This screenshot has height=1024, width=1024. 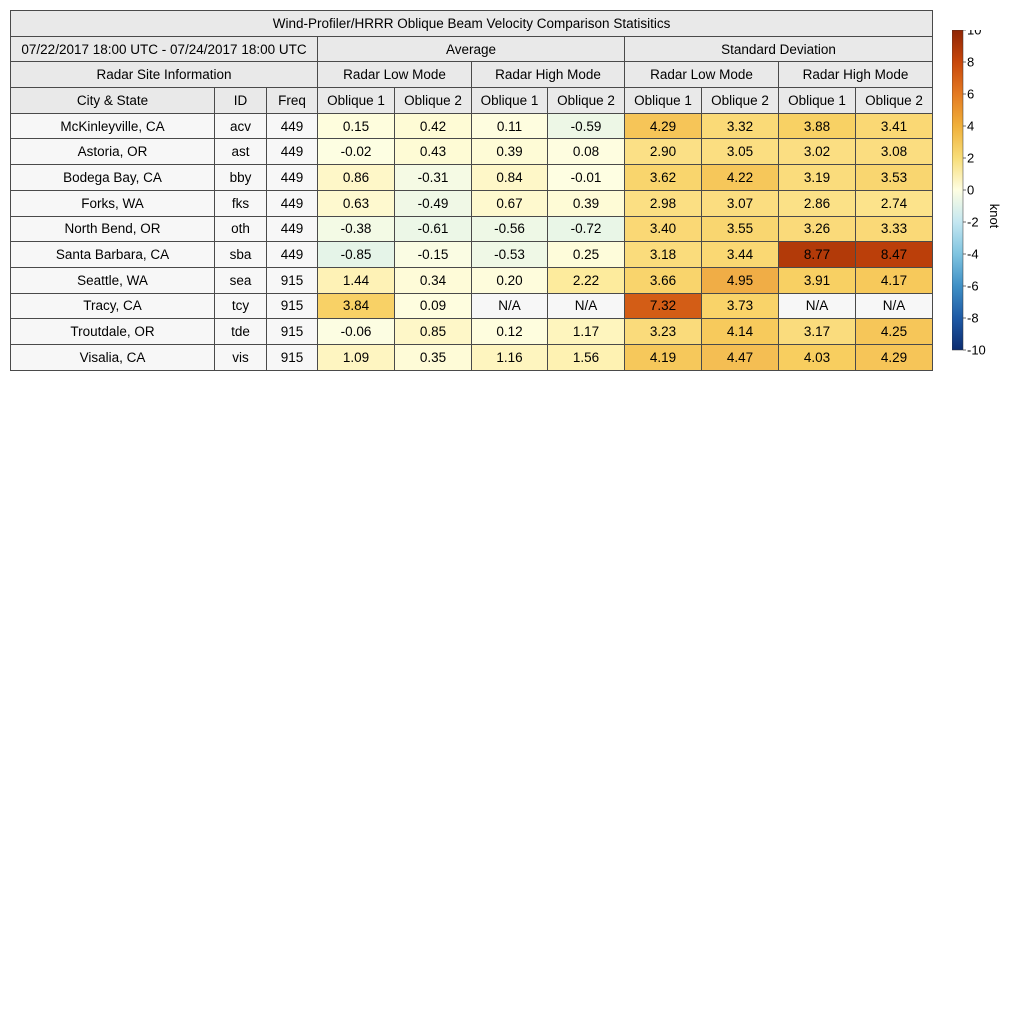 What do you see at coordinates (509, 280) in the screenshot?
I see `value-cell-avg-high-obl1: 0.20` at bounding box center [509, 280].